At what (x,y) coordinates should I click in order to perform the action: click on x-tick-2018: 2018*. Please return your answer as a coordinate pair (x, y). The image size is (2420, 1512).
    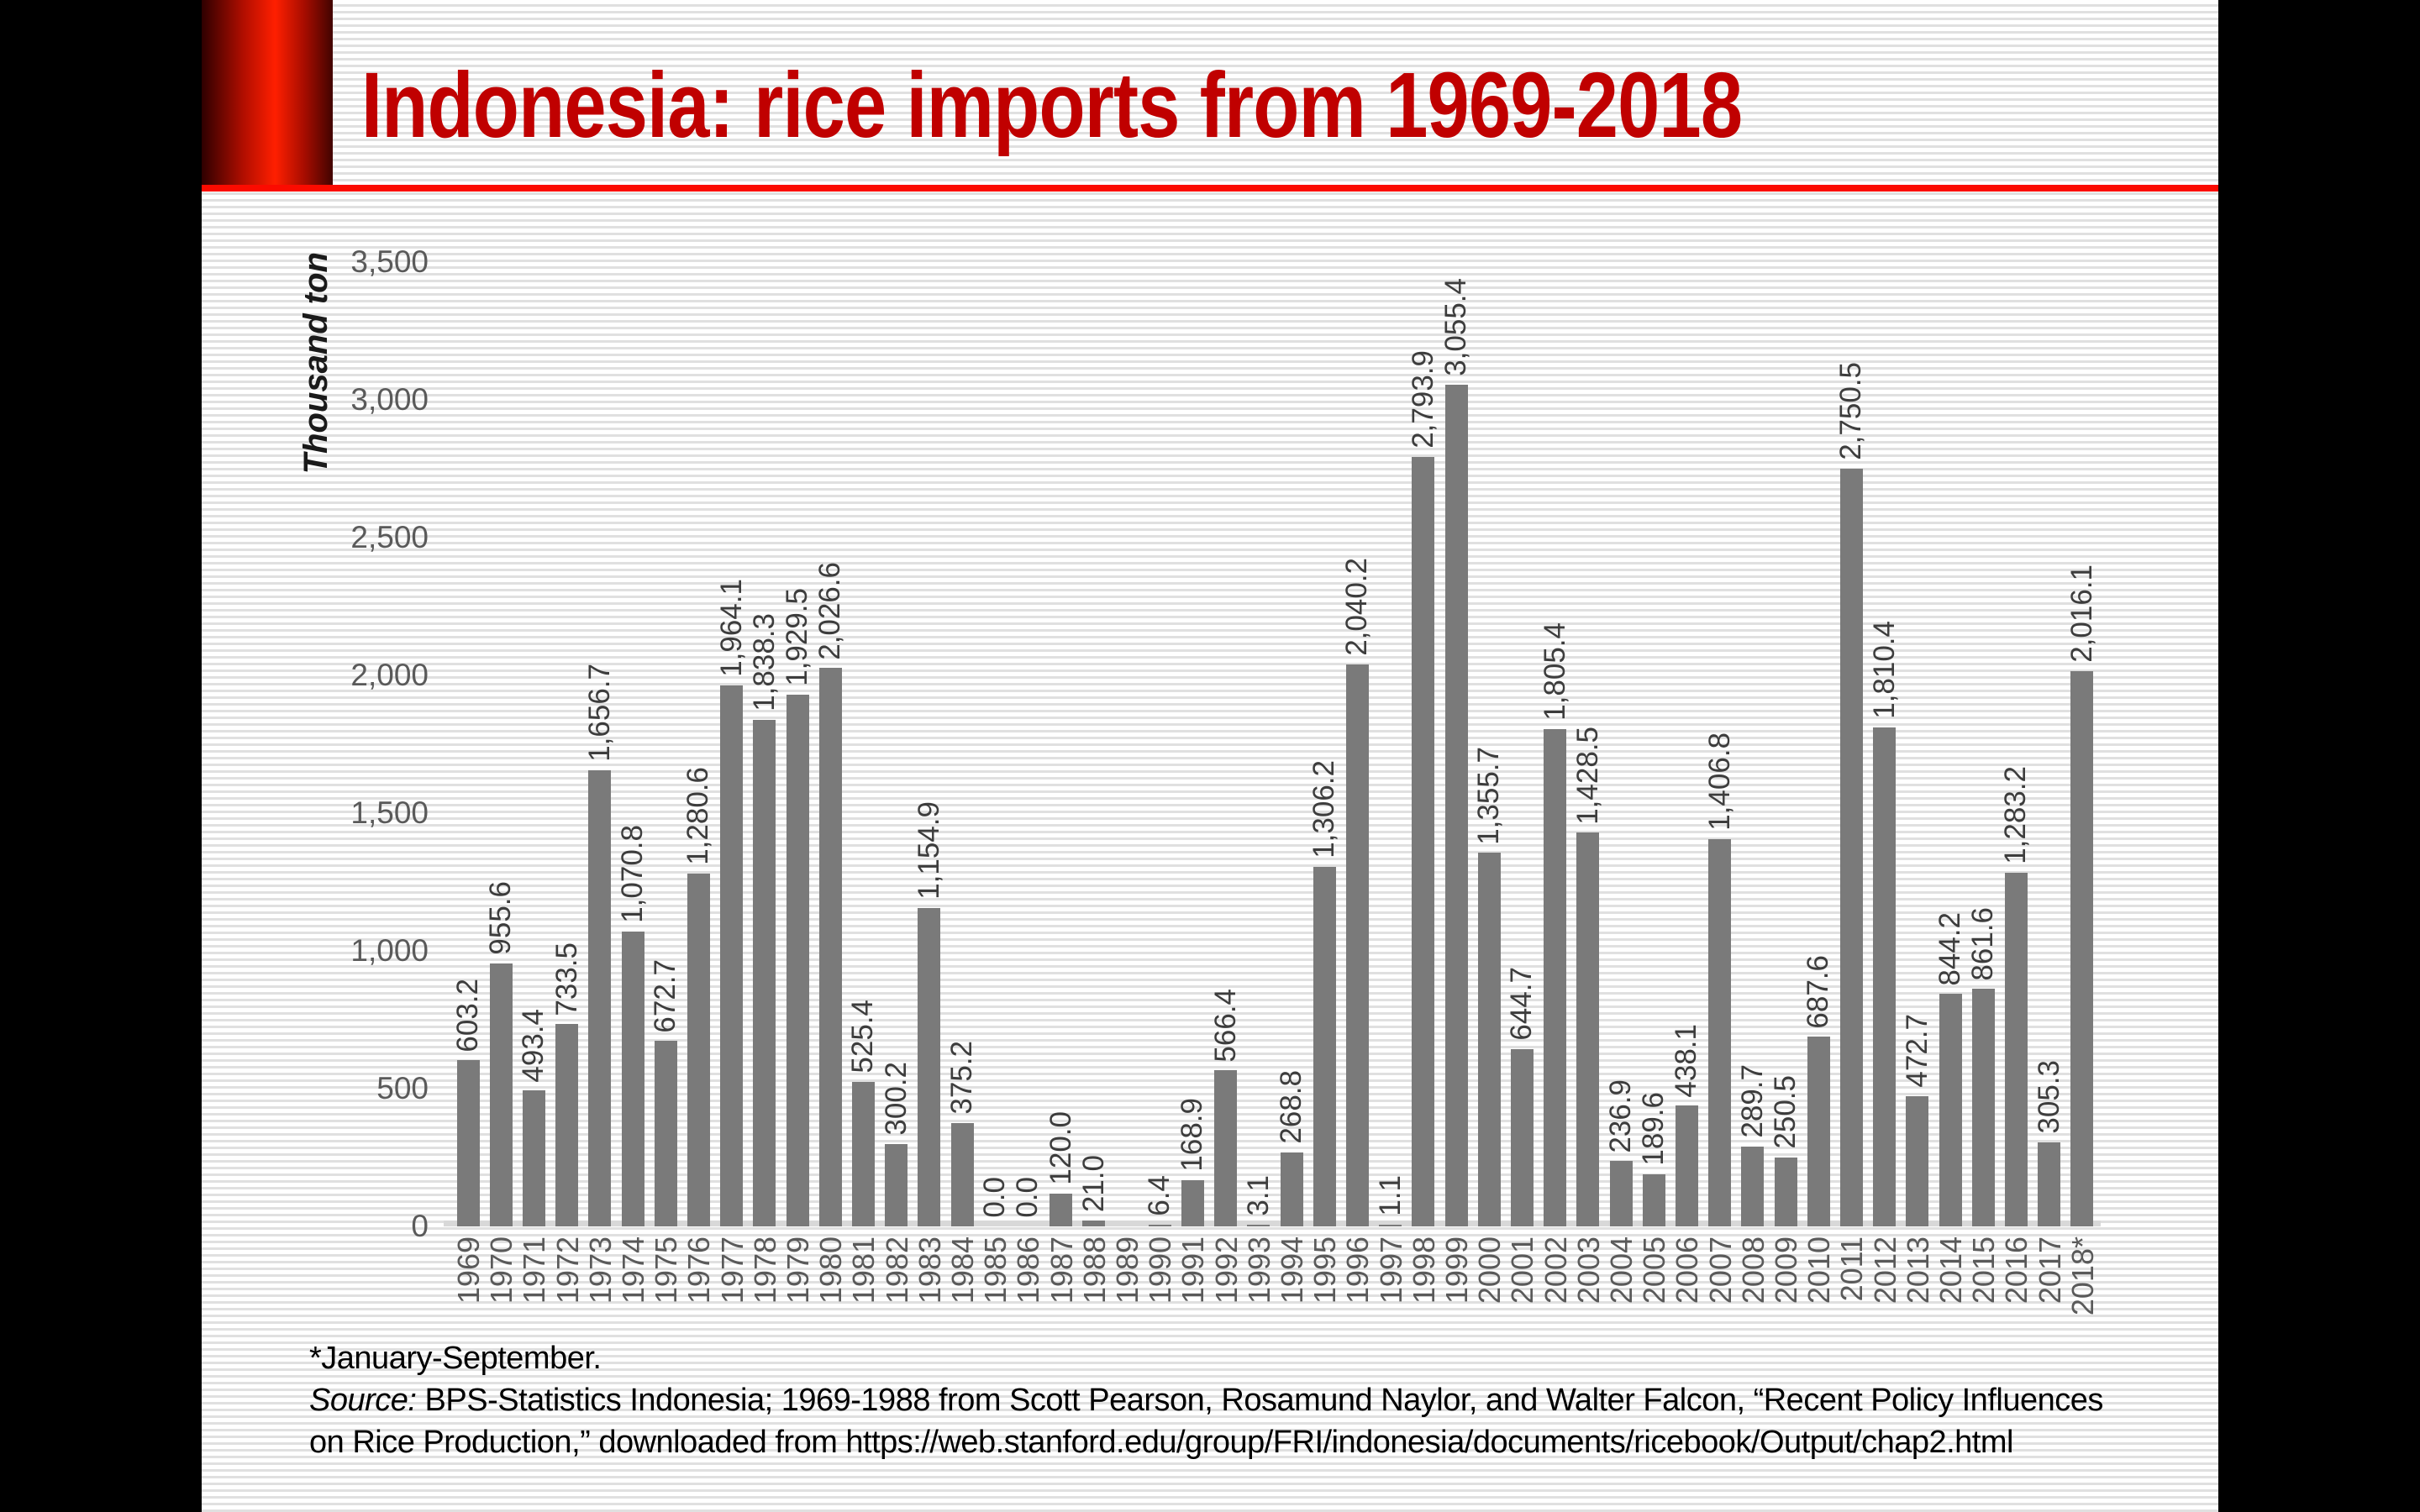
    Looking at the image, I should click on (2083, 1276).